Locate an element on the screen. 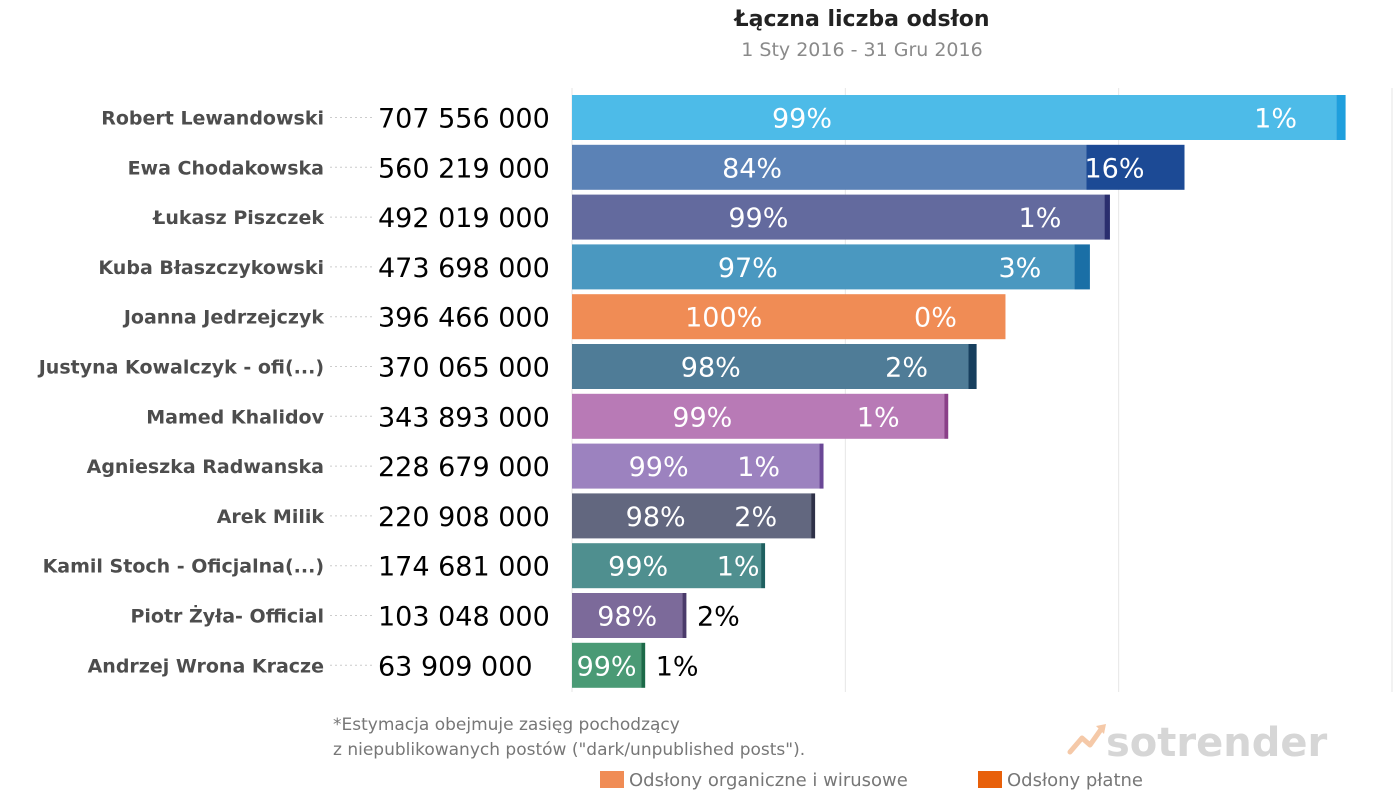 This screenshot has height=800, width=1400. bar-row: Łukasz Piszczek 492 019 000 99% 1% is located at coordinates (631, 217).